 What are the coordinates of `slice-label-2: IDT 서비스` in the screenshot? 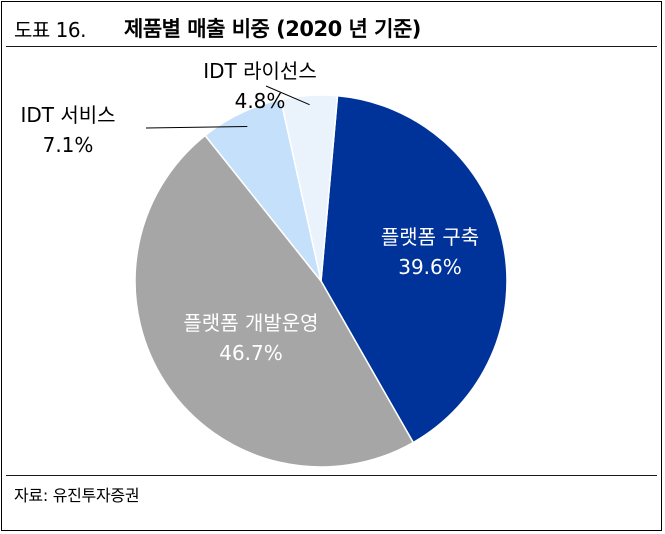 It's located at (67, 115).